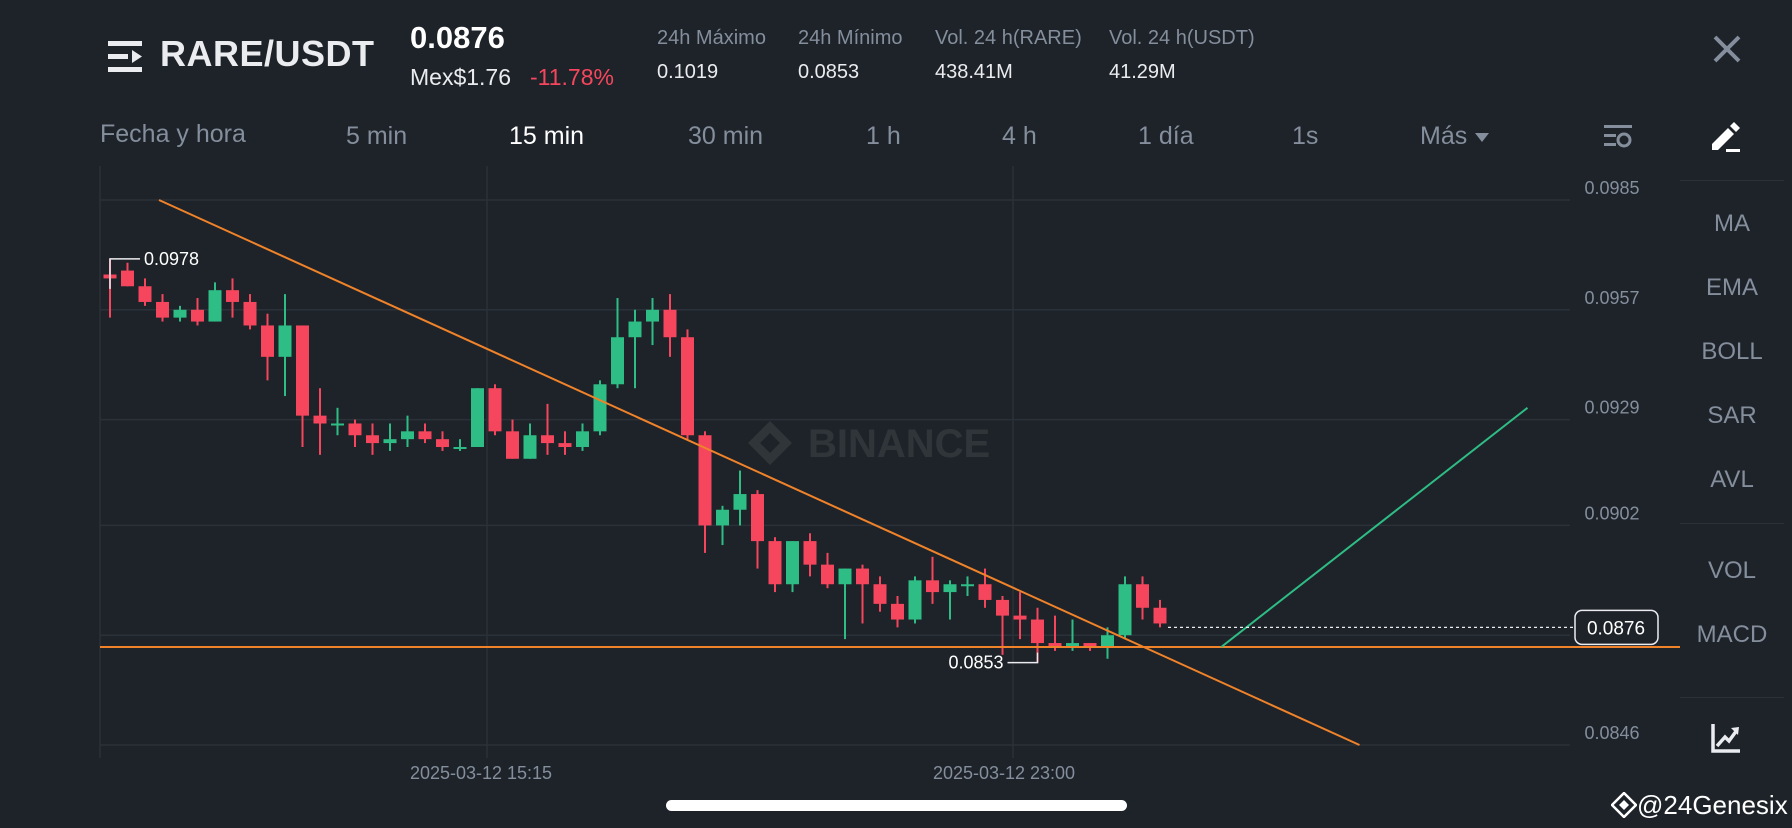 The height and width of the screenshot is (828, 1792). What do you see at coordinates (1732, 479) in the screenshot?
I see `indicator-avl: AVL` at bounding box center [1732, 479].